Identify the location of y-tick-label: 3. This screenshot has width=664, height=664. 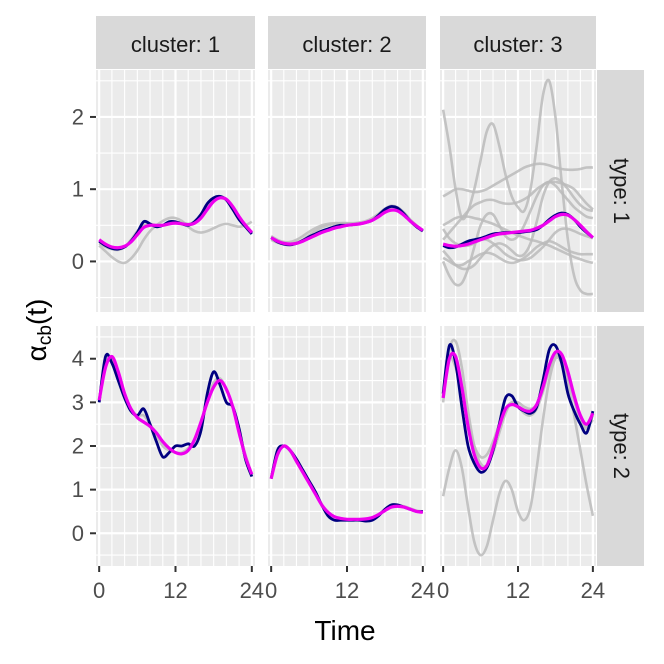
(78, 402).